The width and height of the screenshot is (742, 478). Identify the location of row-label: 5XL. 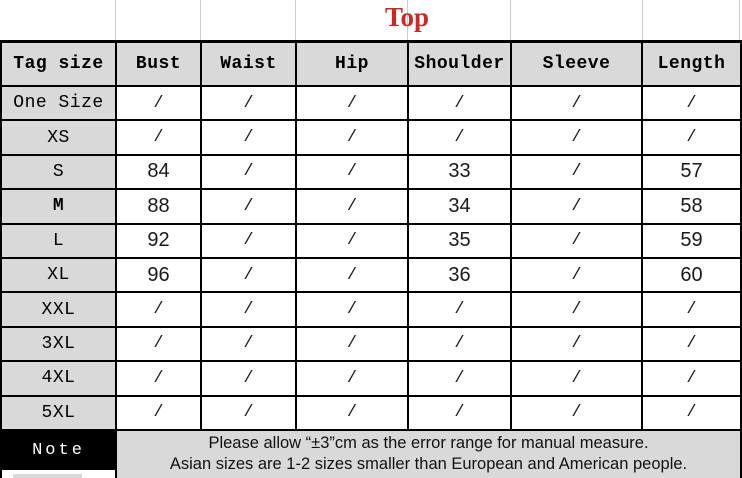
(58, 412).